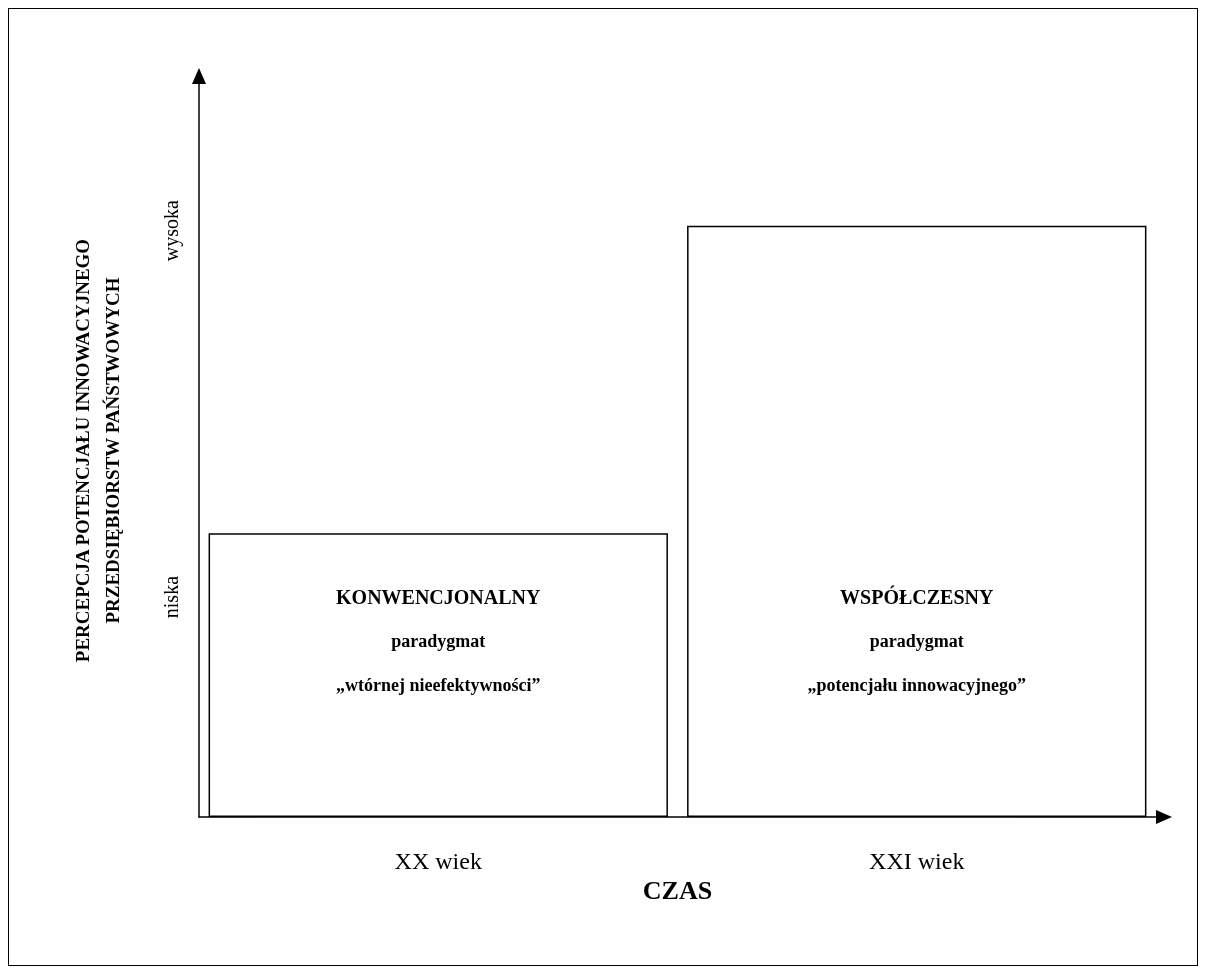 The height and width of the screenshot is (978, 1208). I want to click on text: niska, so click(171, 597).